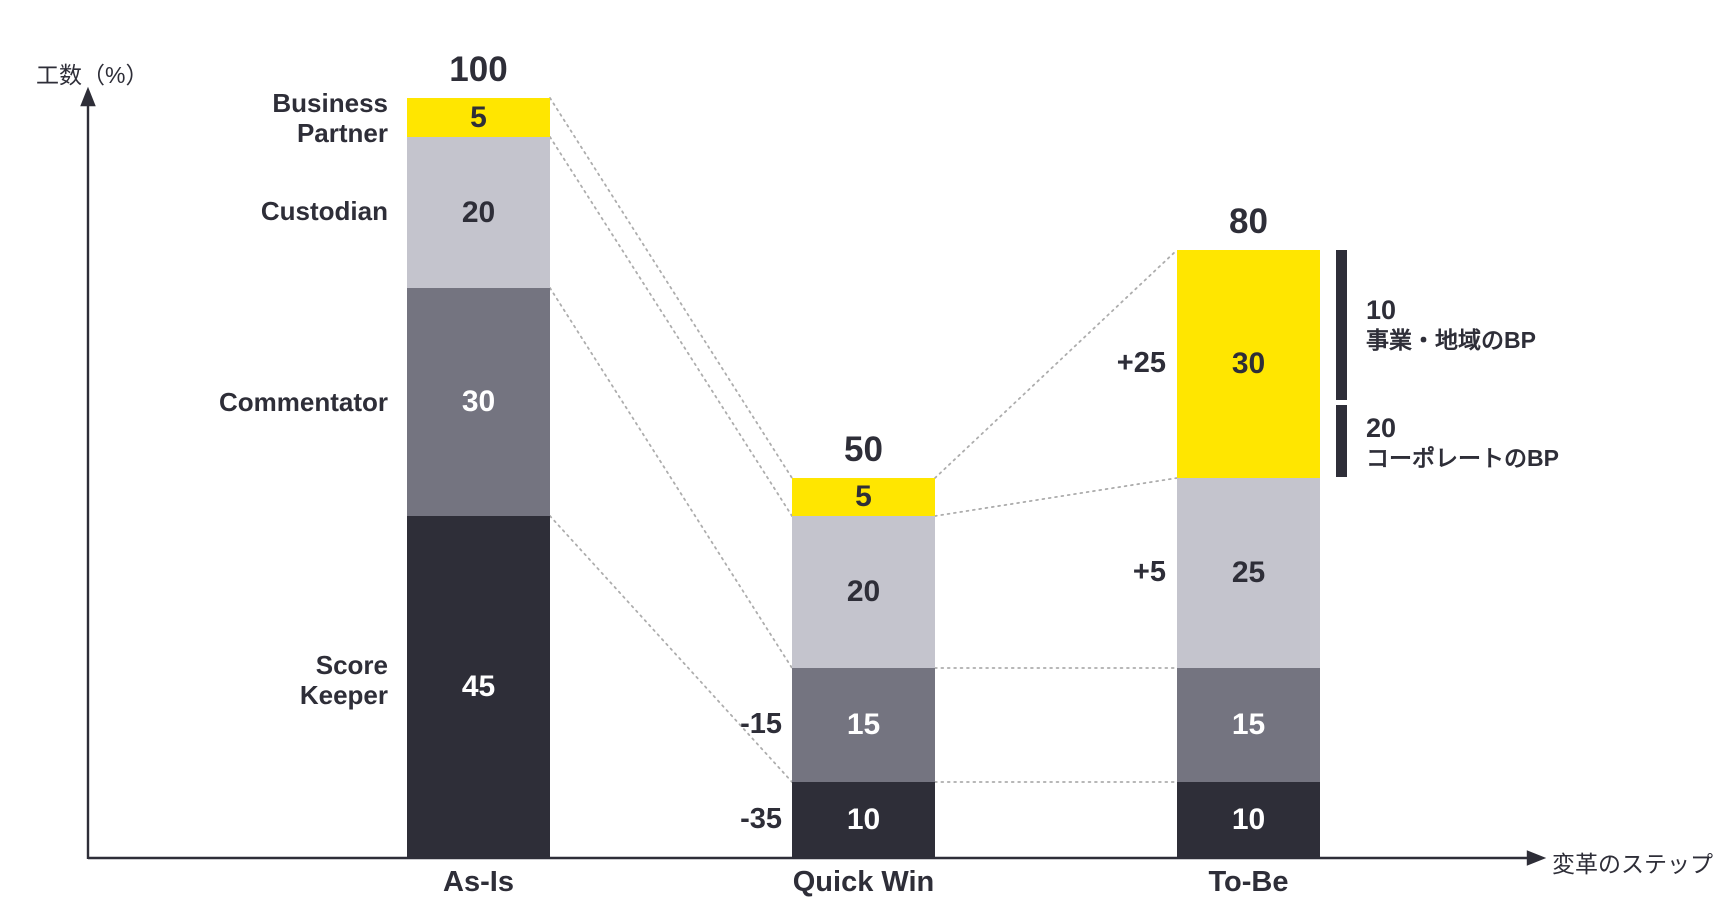  What do you see at coordinates (863, 882) in the screenshot?
I see `x-label-quick-win: Quick Win` at bounding box center [863, 882].